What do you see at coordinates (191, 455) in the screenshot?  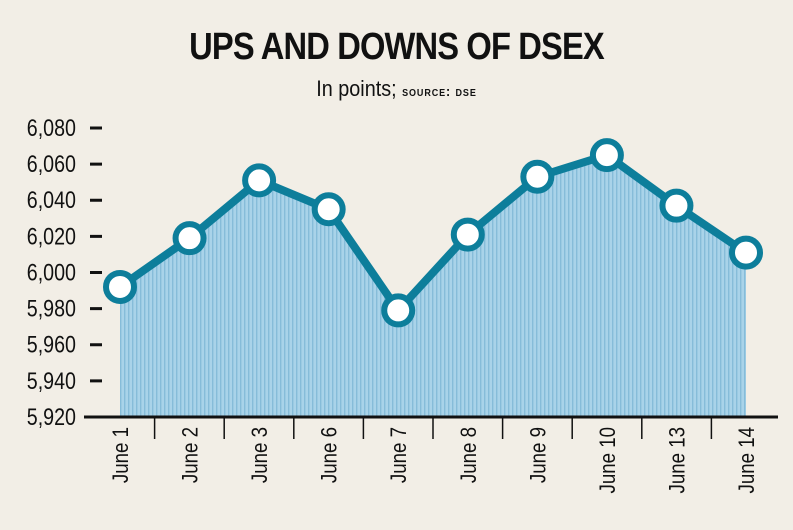 I see `x-tick-label: June 2` at bounding box center [191, 455].